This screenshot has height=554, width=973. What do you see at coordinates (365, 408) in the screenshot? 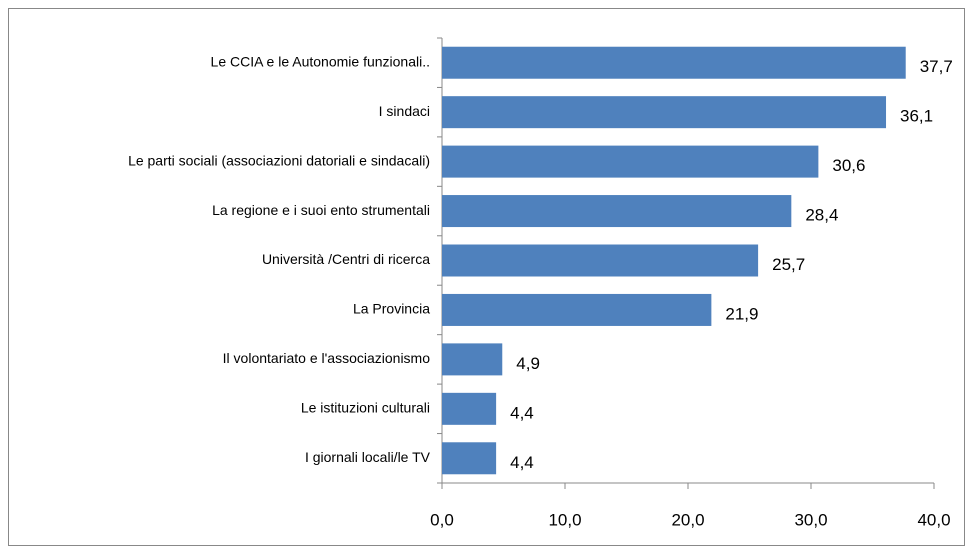
I see `y-tick-label: Le istituzioni culturali` at bounding box center [365, 408].